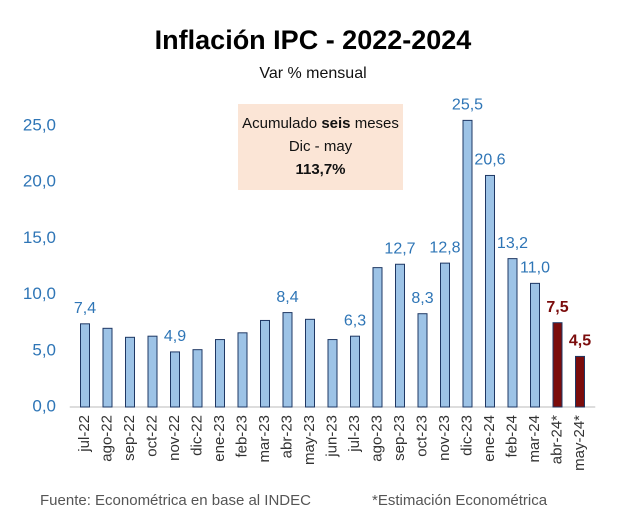 This screenshot has height=527, width=627. What do you see at coordinates (312, 73) in the screenshot?
I see `chart-subtitle: Var % mensual` at bounding box center [312, 73].